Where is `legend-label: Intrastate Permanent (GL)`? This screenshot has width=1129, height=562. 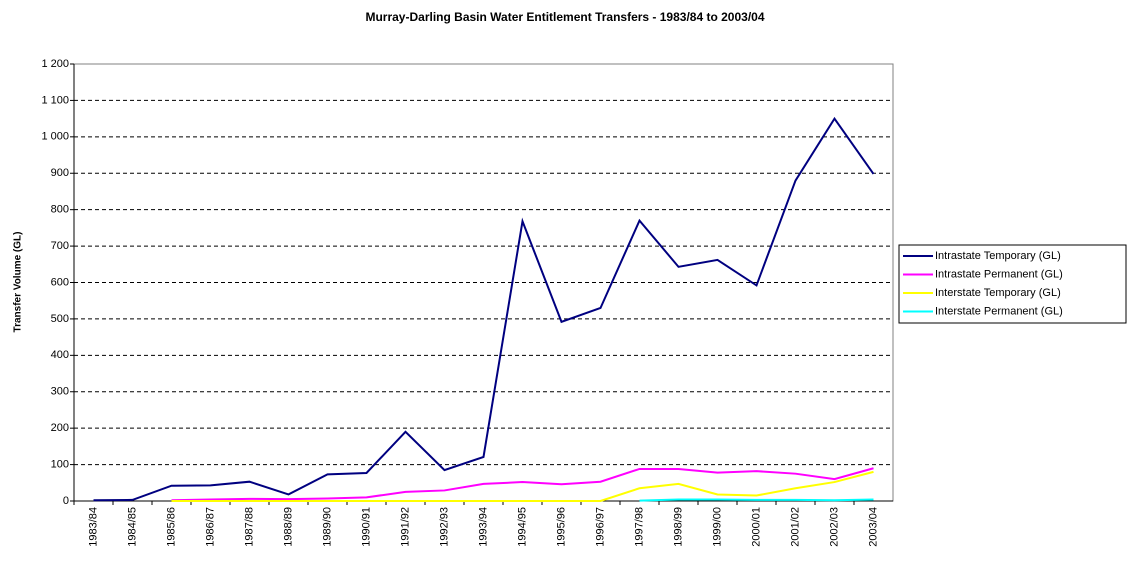
legend-label: Intrastate Permanent (GL) is located at coordinates (999, 274).